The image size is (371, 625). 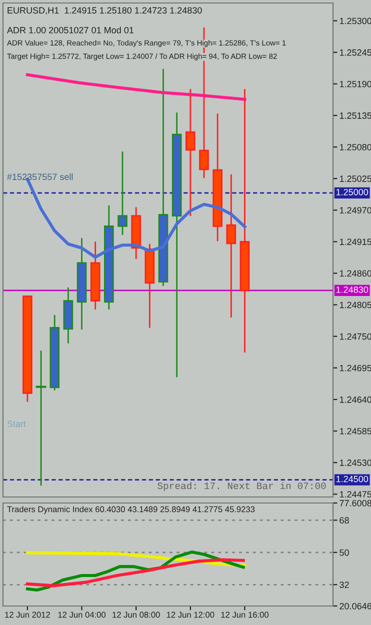 I want to click on chart-title: Traders Dynamic Index 60.4030 43.1489 25.8949 41.2775 45.9233, so click(x=131, y=510).